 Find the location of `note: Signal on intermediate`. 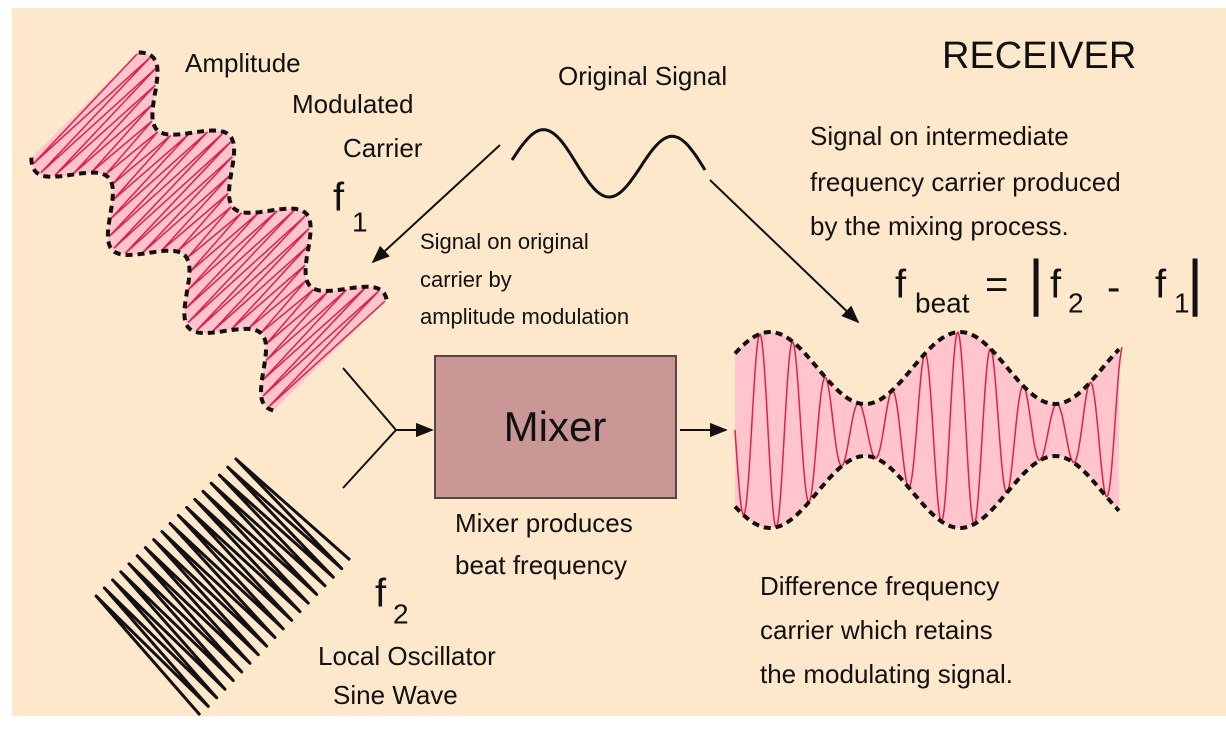

note: Signal on intermediate is located at coordinates (939, 136).